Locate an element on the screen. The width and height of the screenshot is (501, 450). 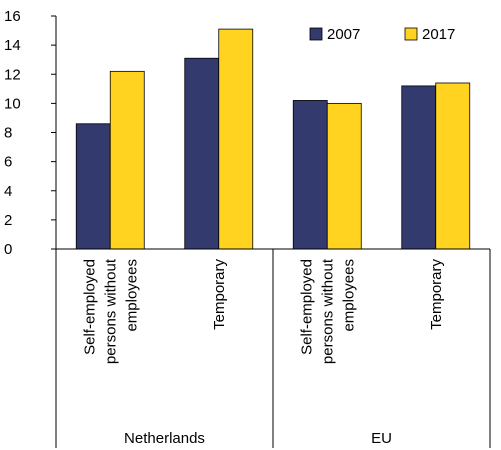
group-label: EU is located at coordinates (381, 438).